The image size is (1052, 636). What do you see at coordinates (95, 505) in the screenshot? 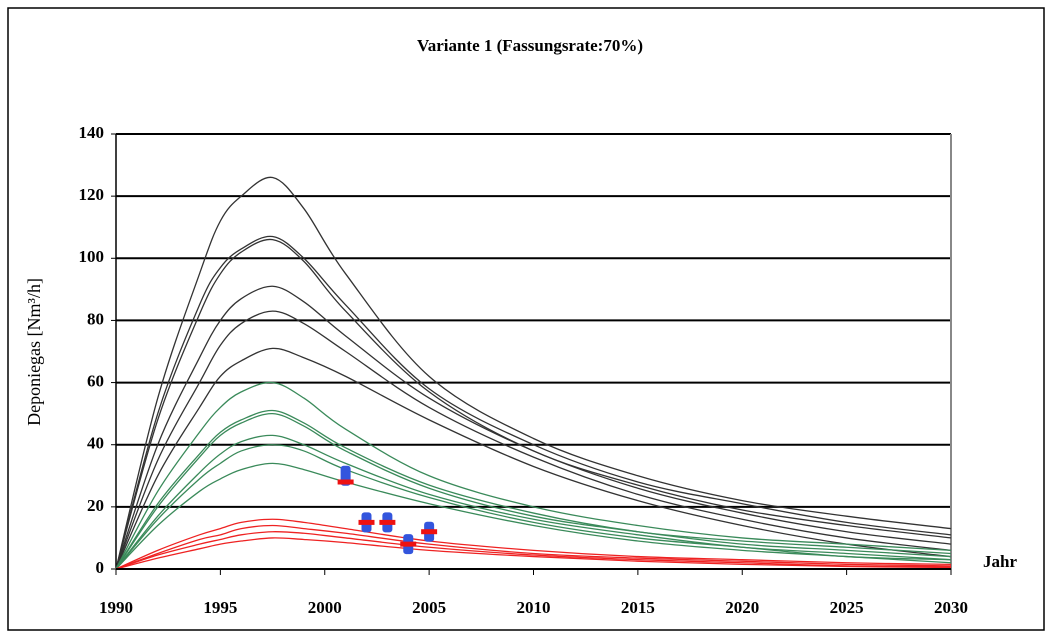
I see `y-tick-label: 20` at bounding box center [95, 505].